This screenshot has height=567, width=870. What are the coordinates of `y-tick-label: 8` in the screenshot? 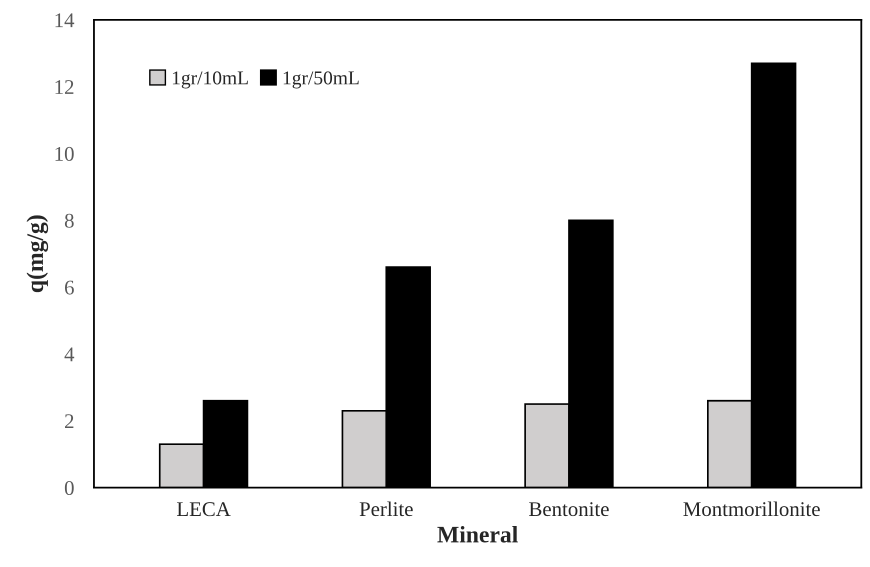 It's located at (69, 221).